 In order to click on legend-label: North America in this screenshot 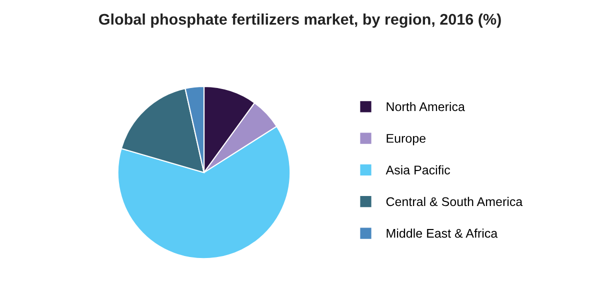, I will do `click(425, 107)`.